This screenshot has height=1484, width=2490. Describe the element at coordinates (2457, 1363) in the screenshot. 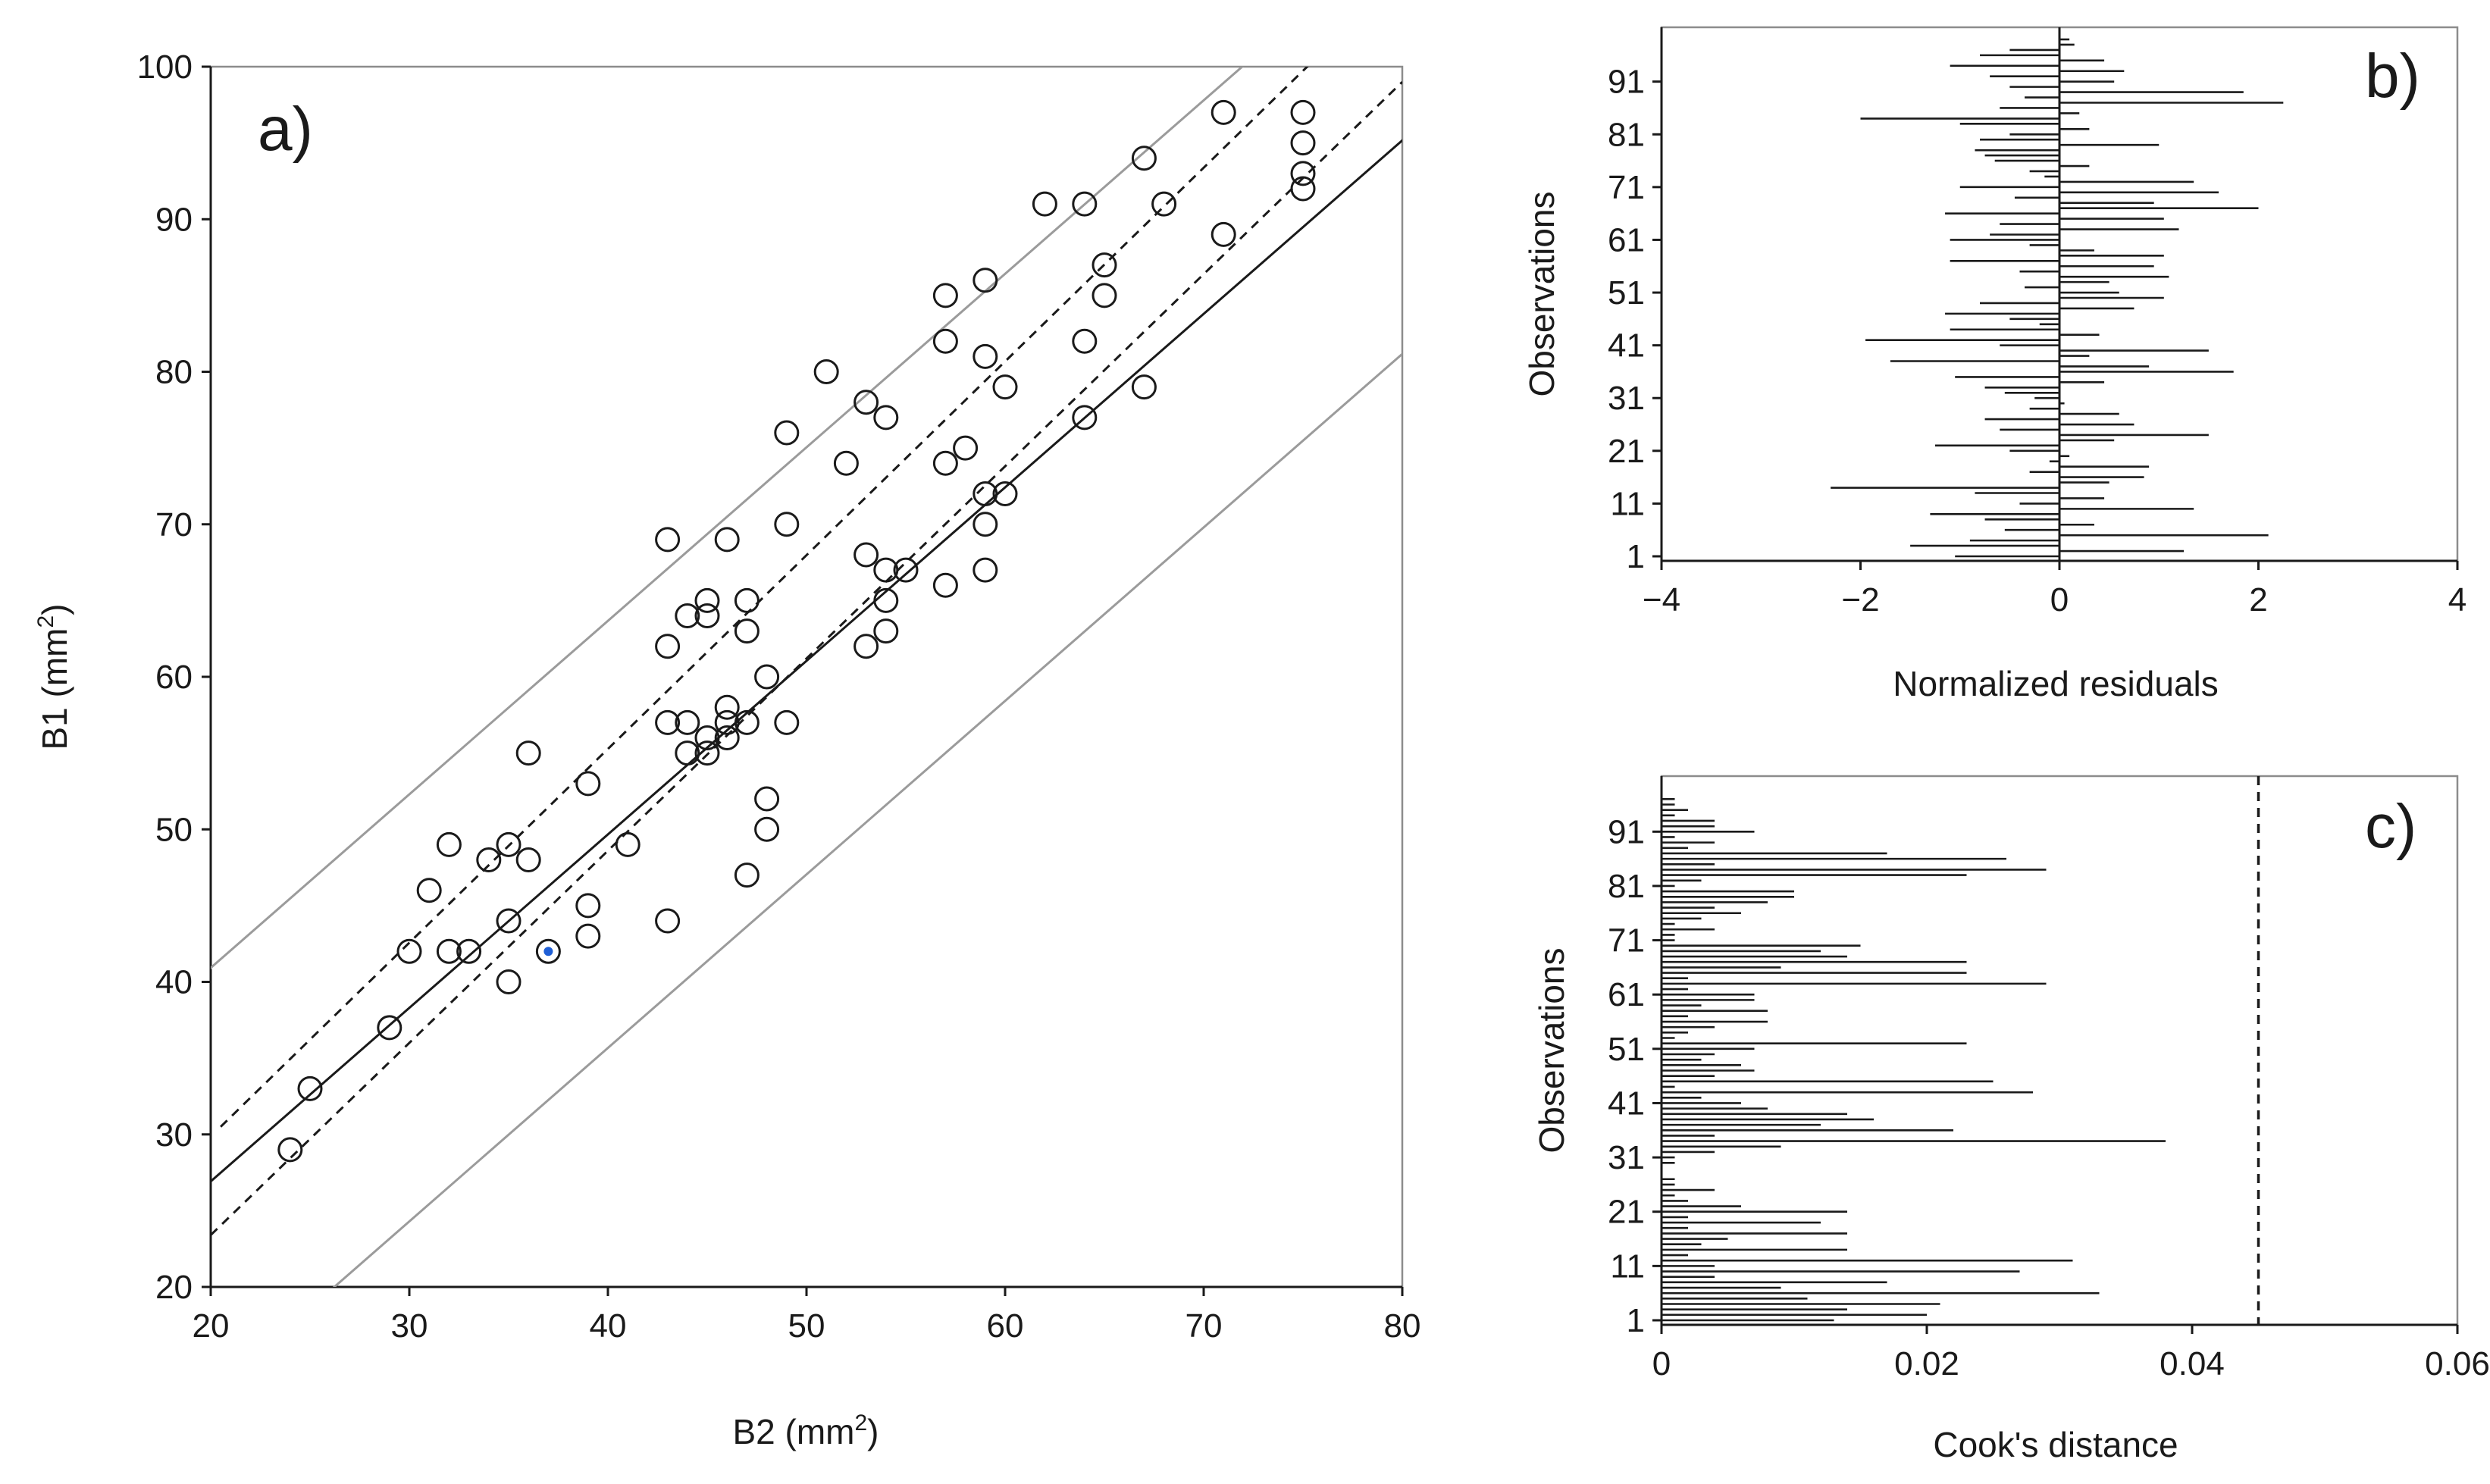

I see `x-tick-label: 0.06` at that location.